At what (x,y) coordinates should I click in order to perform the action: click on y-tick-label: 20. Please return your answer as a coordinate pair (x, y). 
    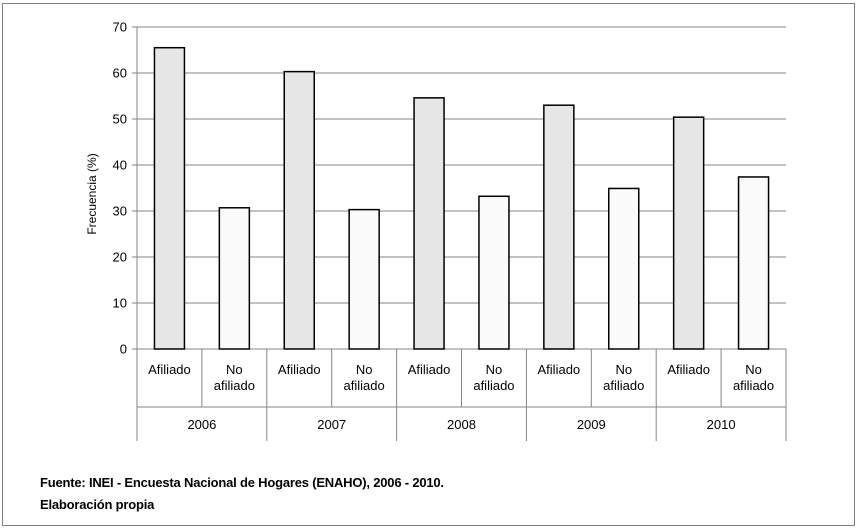
    Looking at the image, I should click on (120, 257).